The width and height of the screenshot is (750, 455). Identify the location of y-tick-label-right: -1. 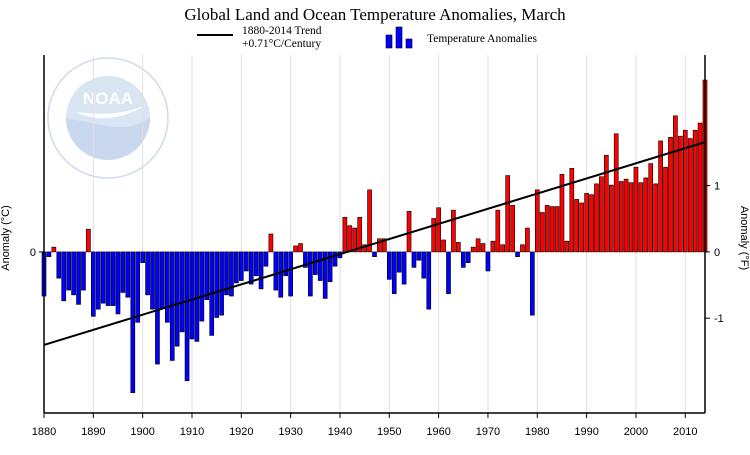
(719, 319).